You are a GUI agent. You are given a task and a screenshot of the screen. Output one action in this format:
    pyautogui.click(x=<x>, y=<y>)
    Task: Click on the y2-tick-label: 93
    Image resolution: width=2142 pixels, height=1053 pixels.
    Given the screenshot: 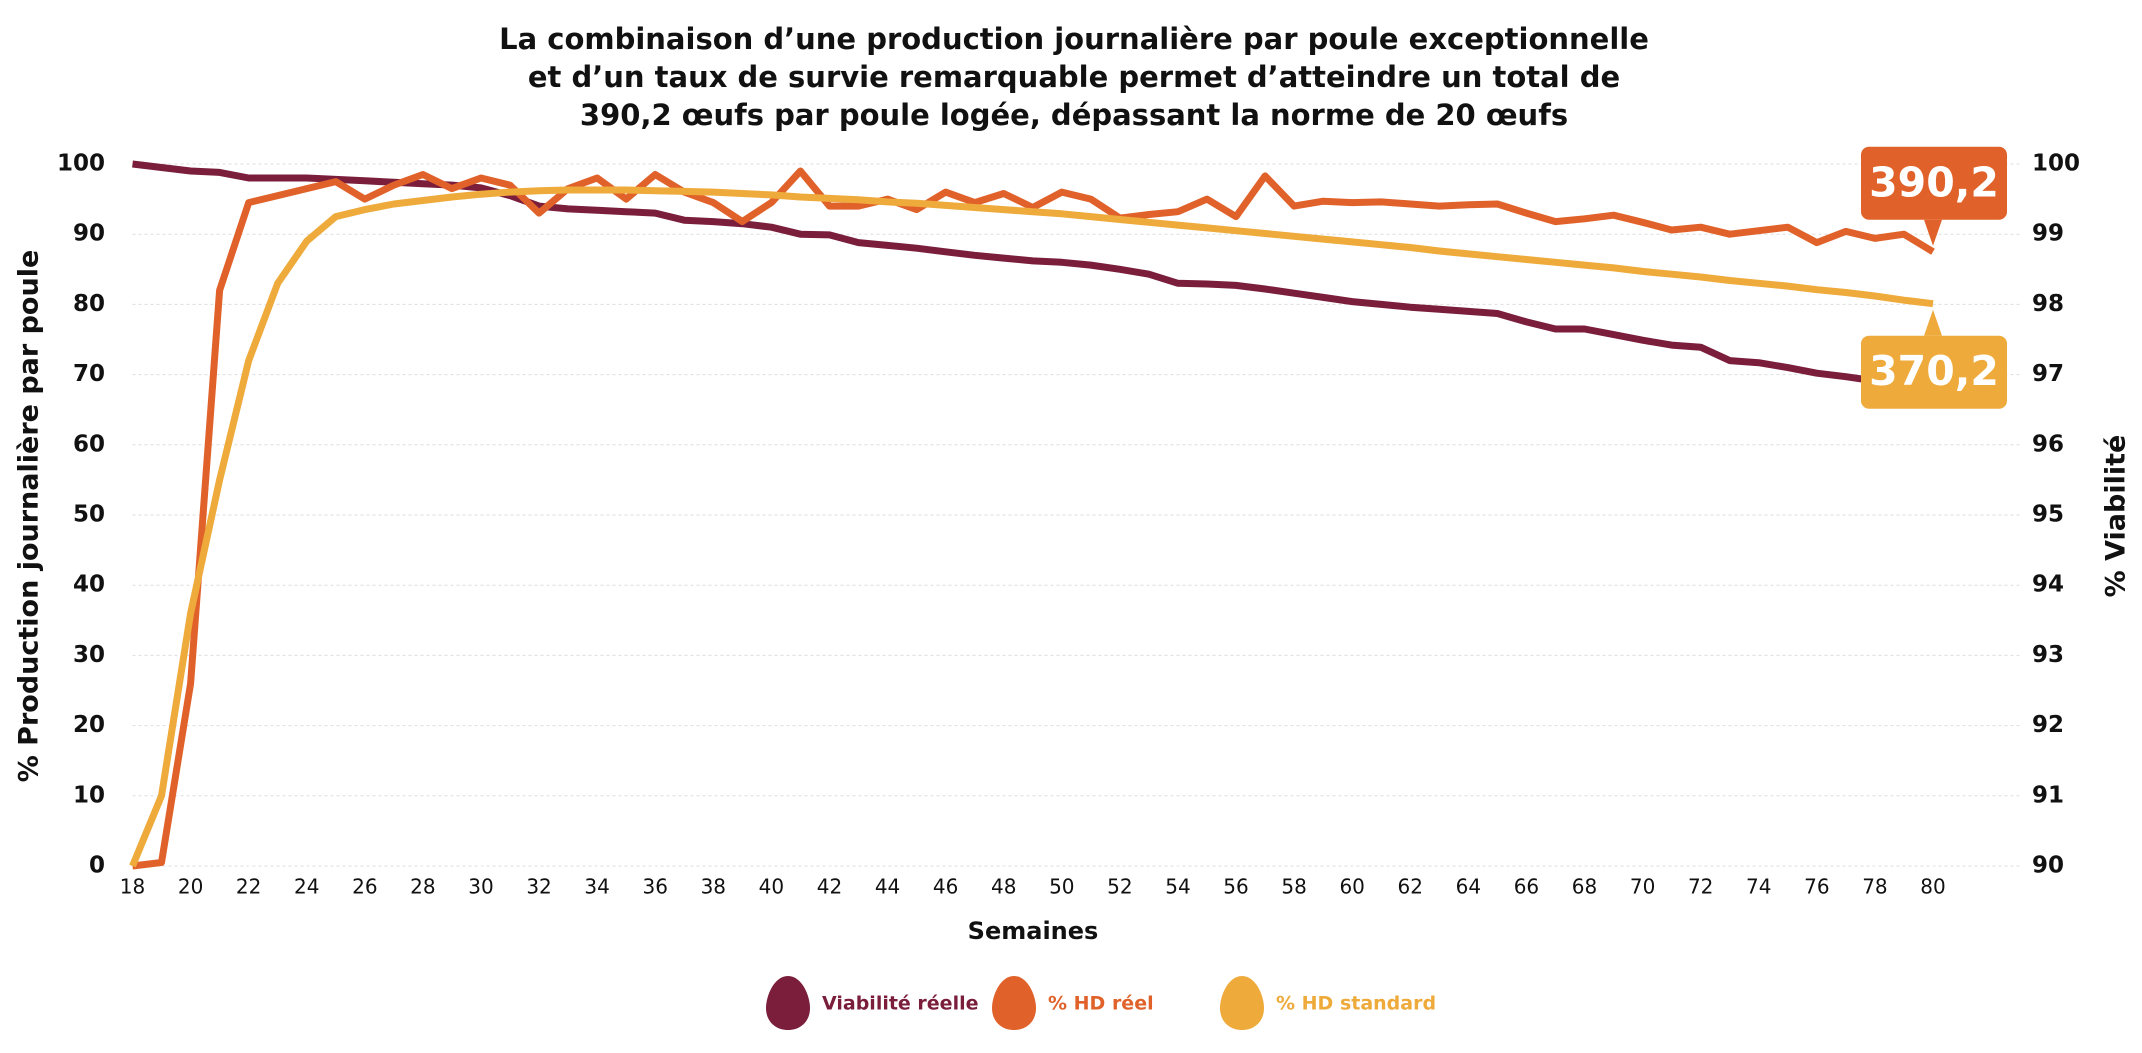 What is the action you would take?
    pyautogui.click(x=2048, y=655)
    